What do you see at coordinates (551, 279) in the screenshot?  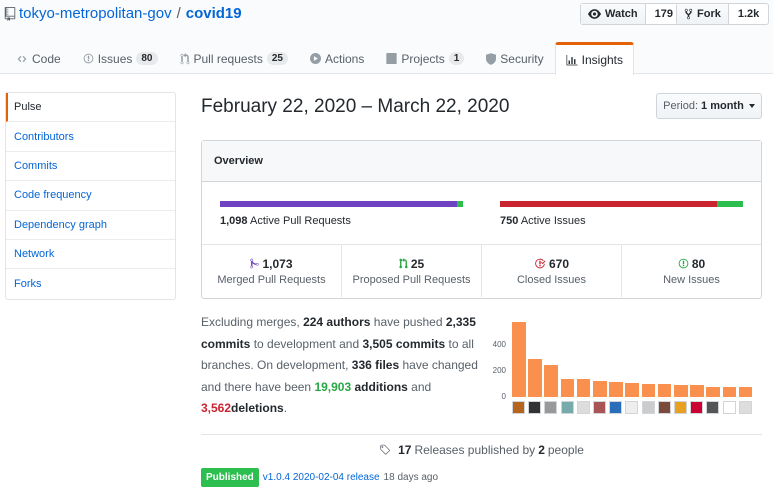 I see `closed-issues-label: Closed Issues` at bounding box center [551, 279].